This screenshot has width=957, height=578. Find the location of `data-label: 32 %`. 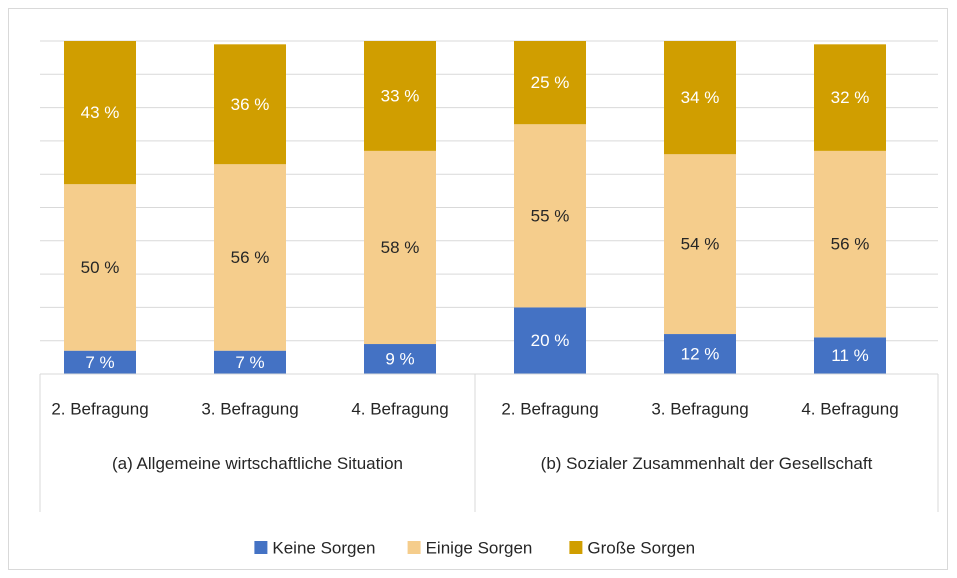

data-label: 32 % is located at coordinates (850, 97).